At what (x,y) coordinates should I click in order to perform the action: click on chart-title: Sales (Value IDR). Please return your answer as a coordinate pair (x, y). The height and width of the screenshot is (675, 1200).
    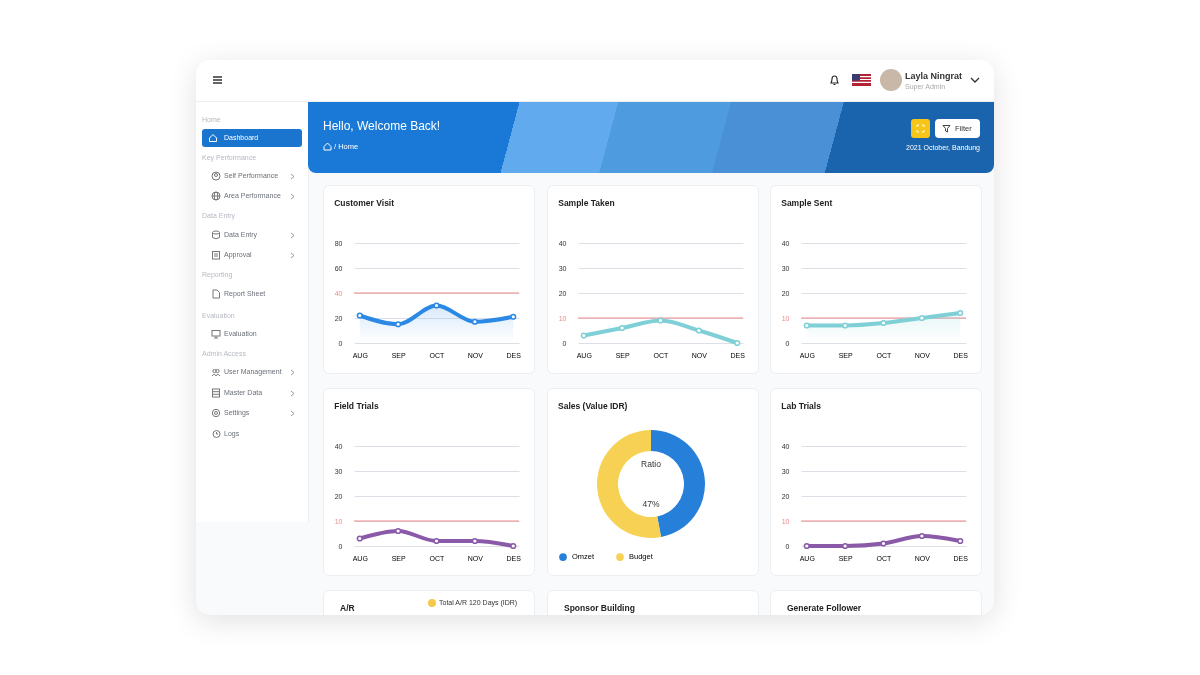
    Looking at the image, I should click on (593, 405).